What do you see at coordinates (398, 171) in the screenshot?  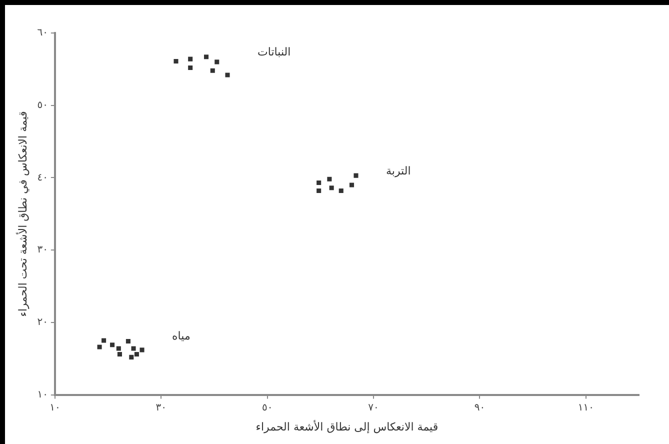 I see `text: التربة` at bounding box center [398, 171].